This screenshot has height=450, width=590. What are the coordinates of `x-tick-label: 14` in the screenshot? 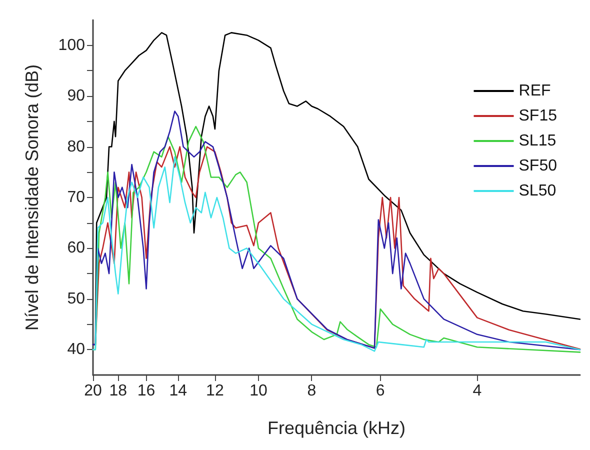 It's located at (178, 391).